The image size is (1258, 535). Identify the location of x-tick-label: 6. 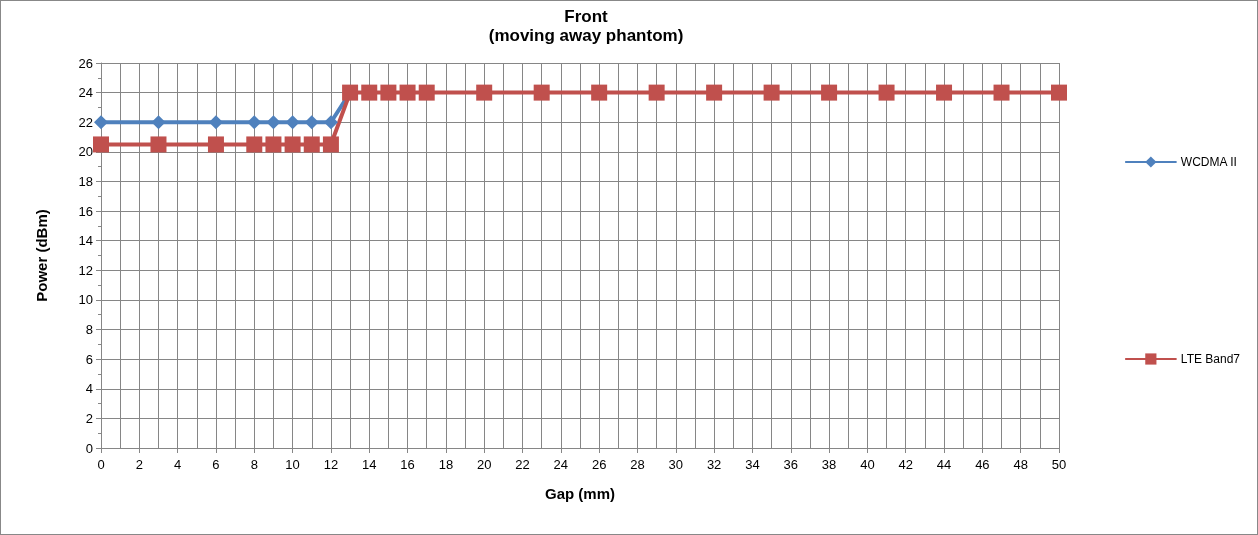
(216, 464).